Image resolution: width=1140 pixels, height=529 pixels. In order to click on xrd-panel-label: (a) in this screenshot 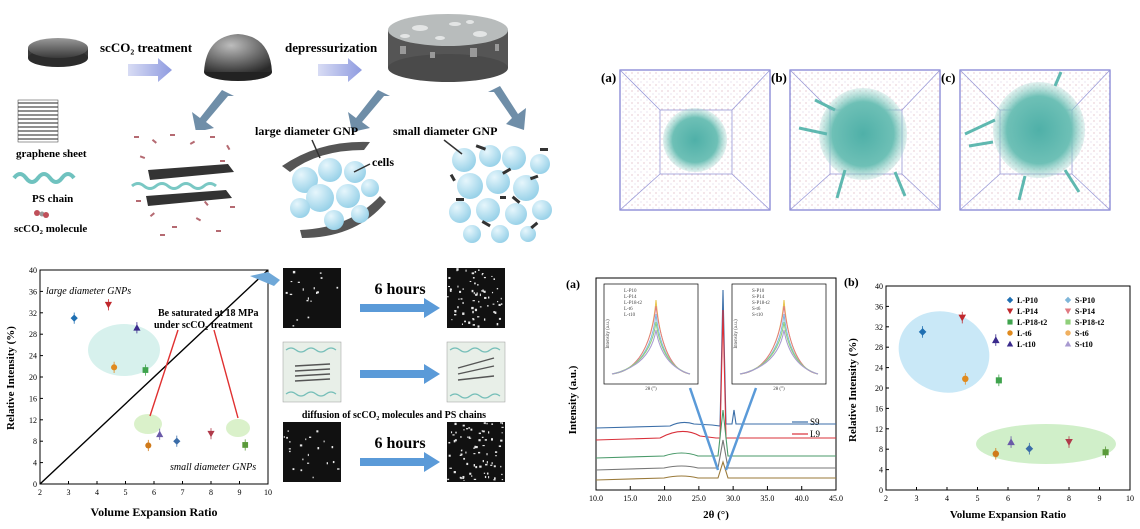, I will do `click(573, 284)`.